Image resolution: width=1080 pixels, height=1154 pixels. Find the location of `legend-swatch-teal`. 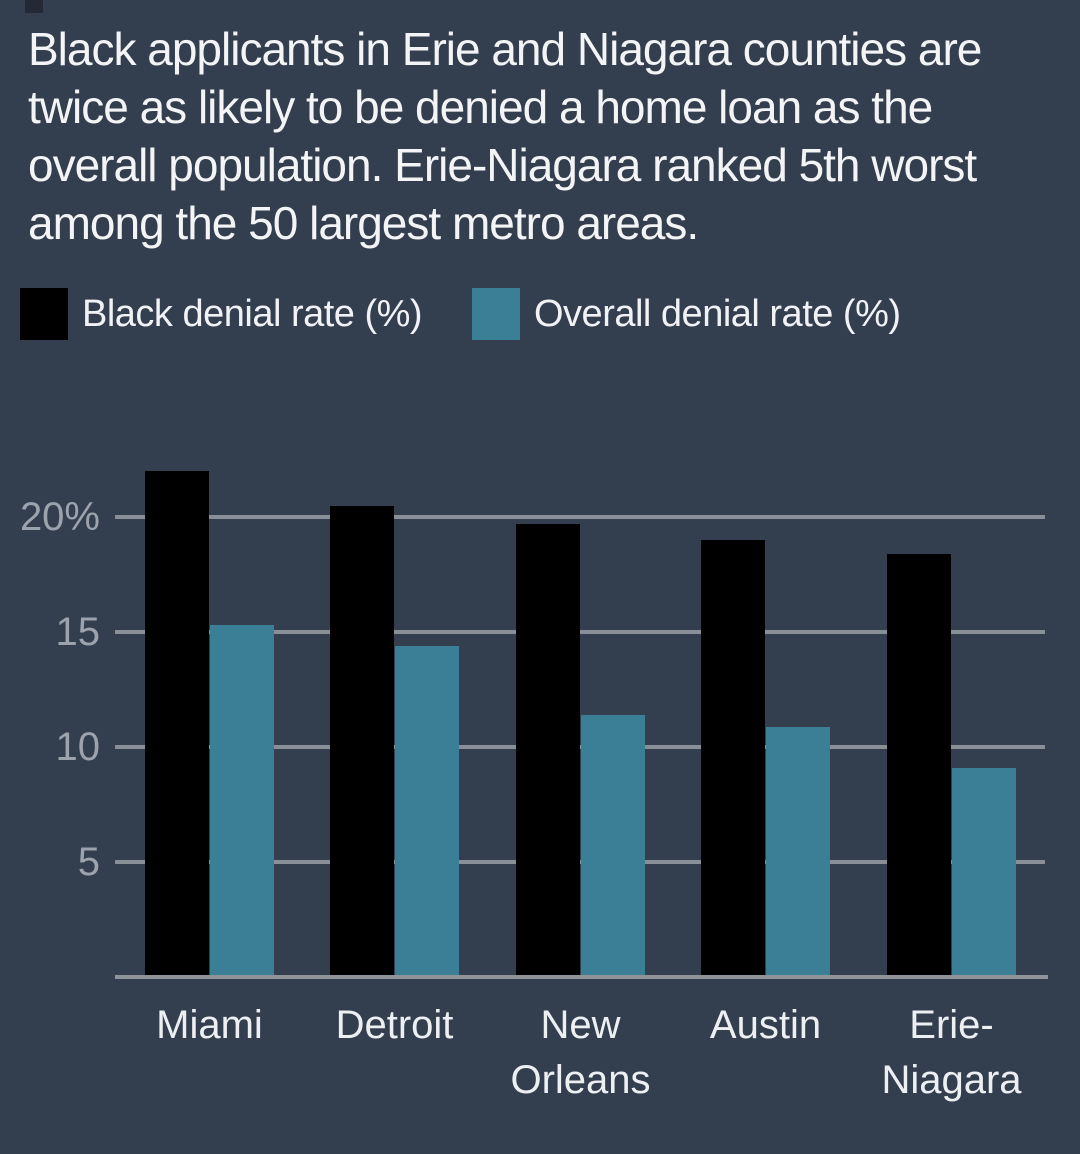

legend-swatch-teal is located at coordinates (496, 314).